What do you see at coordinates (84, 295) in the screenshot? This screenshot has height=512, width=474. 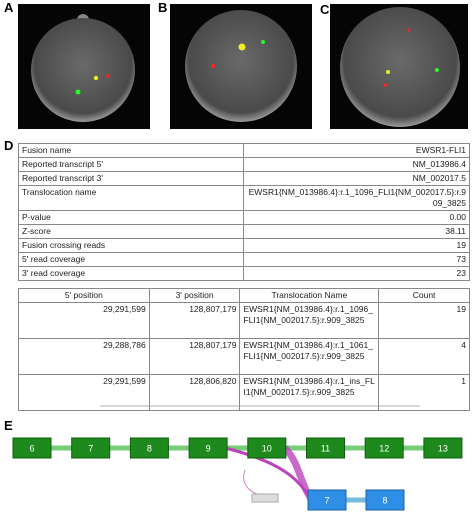 I see `table-cell: 5' position` at bounding box center [84, 295].